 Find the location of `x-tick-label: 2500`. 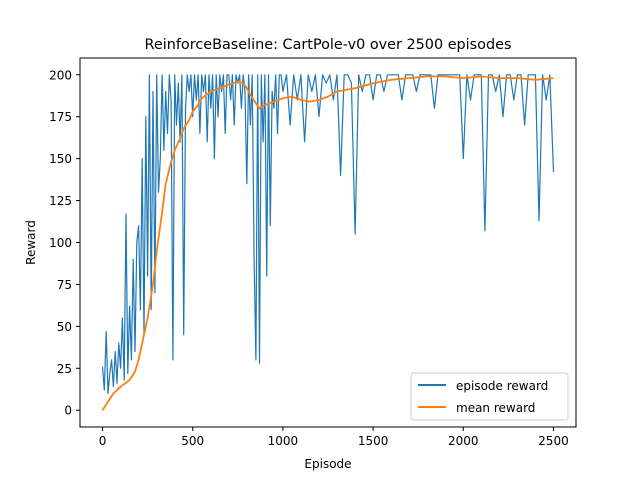

x-tick-label: 2500 is located at coordinates (553, 441).